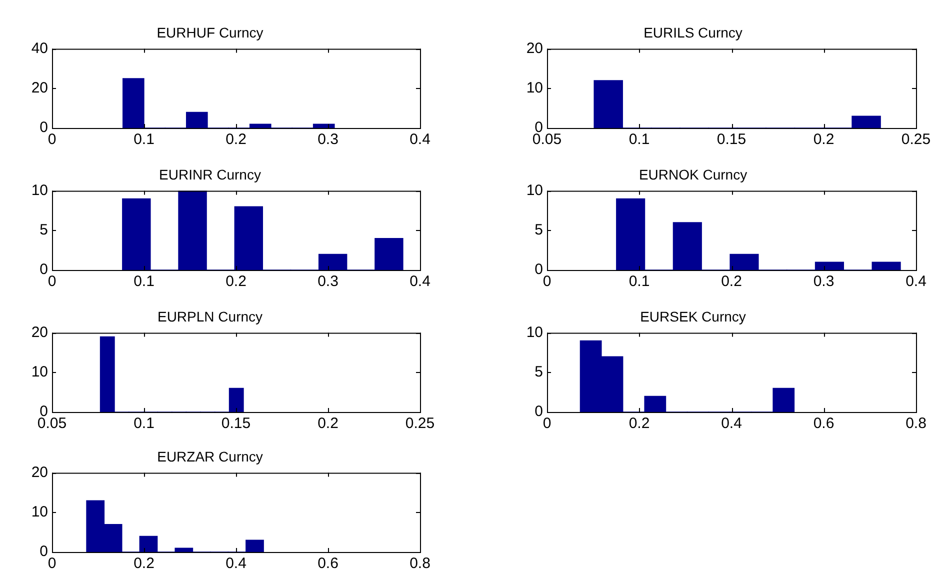 This screenshot has height=576, width=941. I want to click on chart-title: EURZAR Curncy, so click(210, 456).